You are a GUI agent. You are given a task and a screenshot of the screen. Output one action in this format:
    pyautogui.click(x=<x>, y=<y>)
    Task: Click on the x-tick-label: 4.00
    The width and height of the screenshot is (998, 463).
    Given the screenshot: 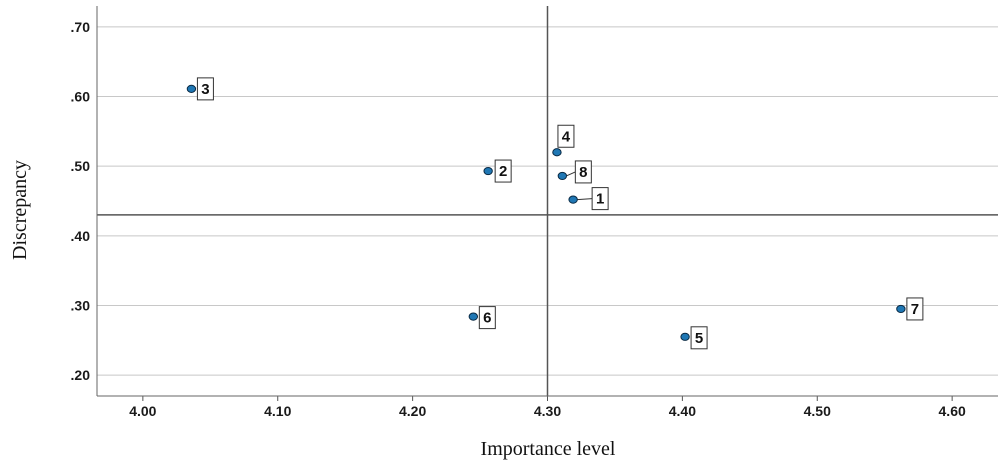 What is the action you would take?
    pyautogui.click(x=142, y=411)
    